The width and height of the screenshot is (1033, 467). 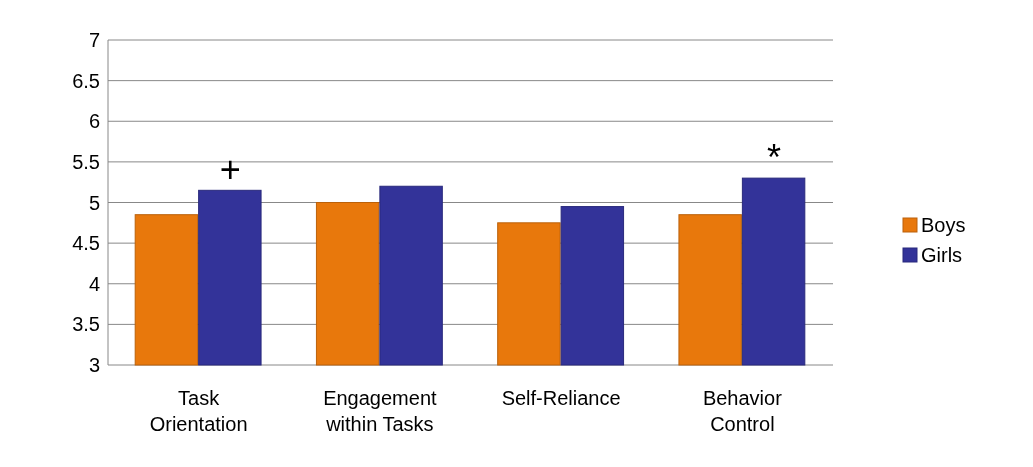 What do you see at coordinates (94, 40) in the screenshot?
I see `y-tick-label: 7` at bounding box center [94, 40].